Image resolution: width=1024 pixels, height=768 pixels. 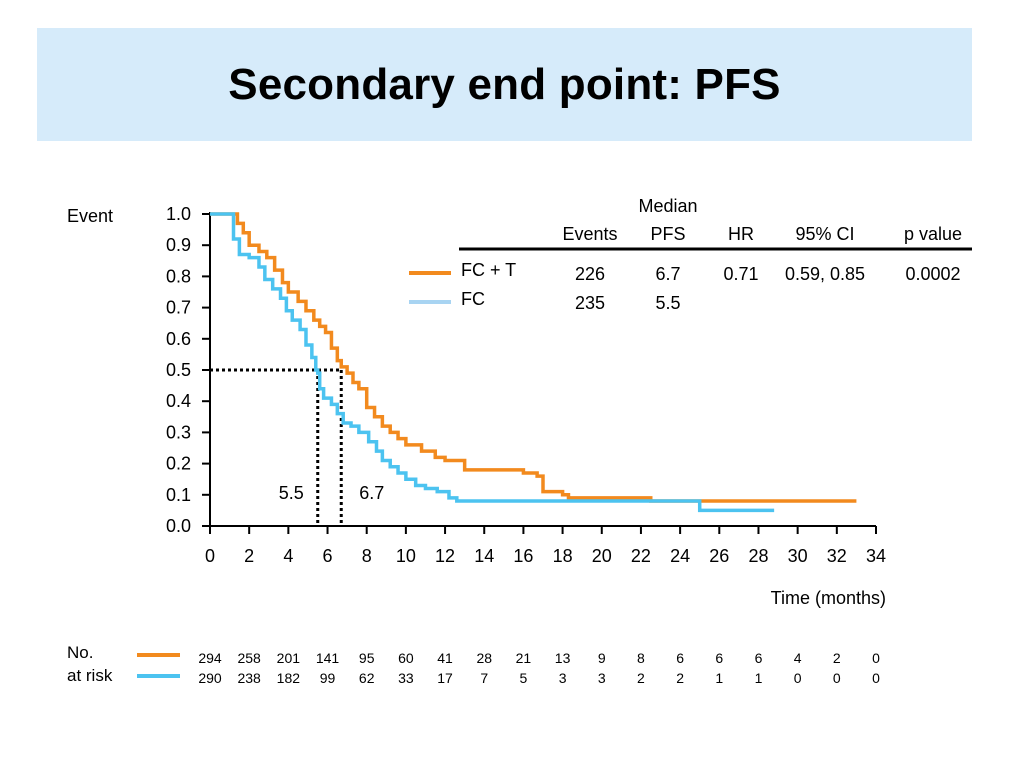 I want to click on y-tick-label: 1.0, so click(x=178, y=214).